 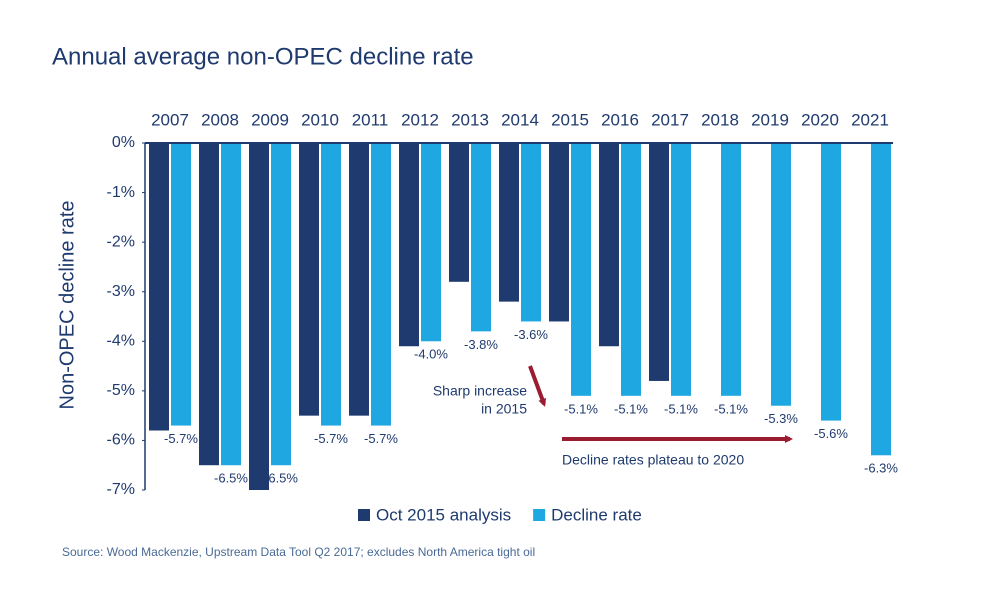 I want to click on y-tick-label: -1%, so click(x=121, y=192).